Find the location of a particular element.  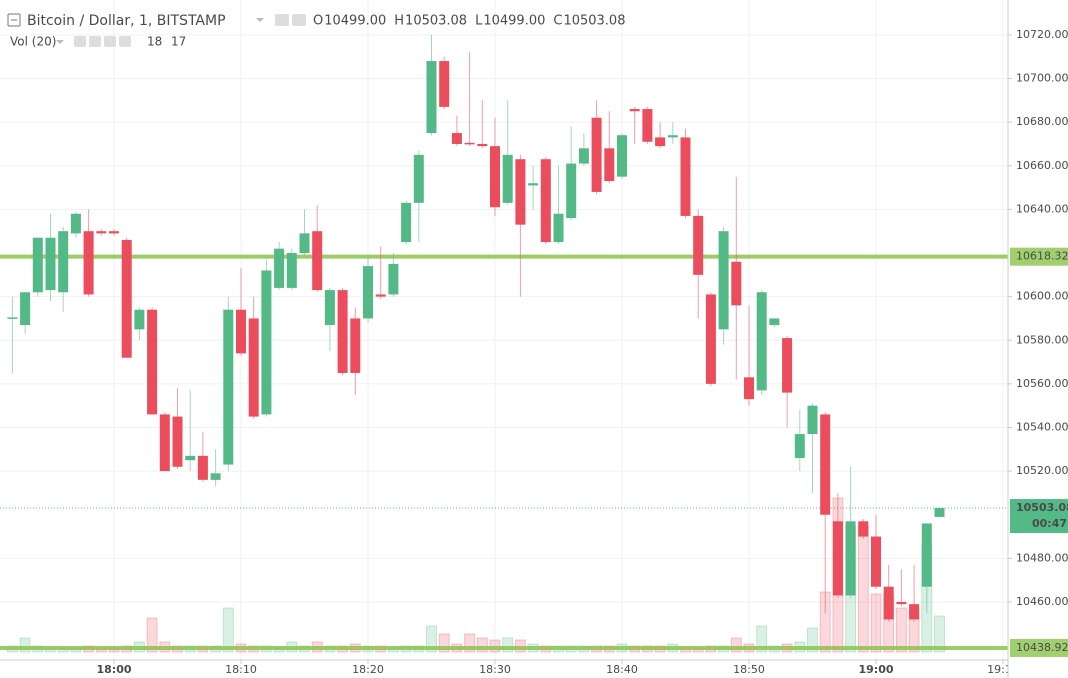

ohlc-label: H is located at coordinates (399, 21).